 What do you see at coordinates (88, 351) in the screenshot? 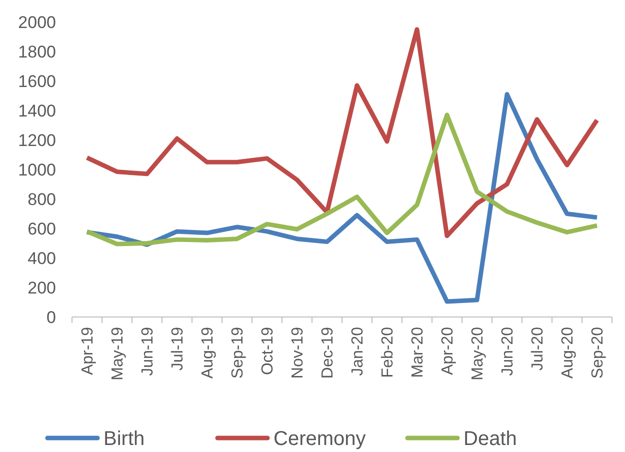
I see `x-tick-label: Apr-19` at bounding box center [88, 351].